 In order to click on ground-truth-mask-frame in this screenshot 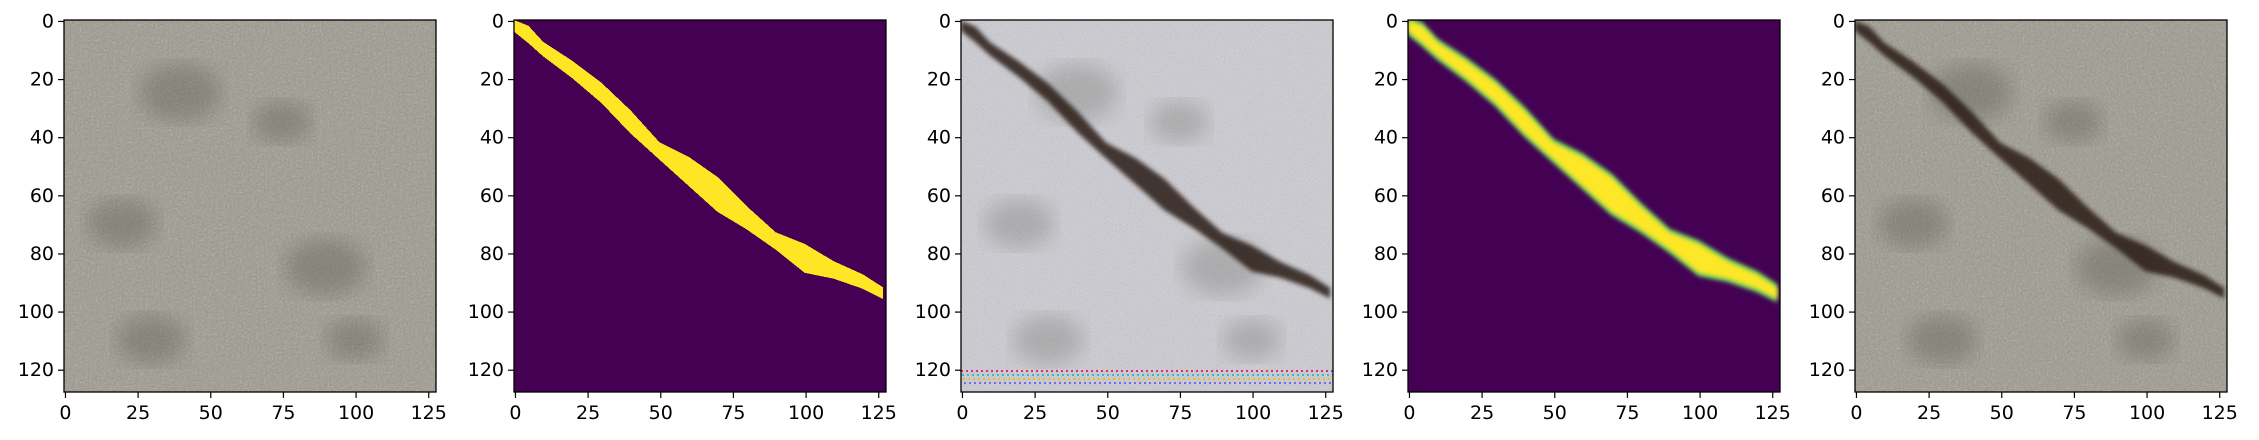, I will do `click(700, 206)`.